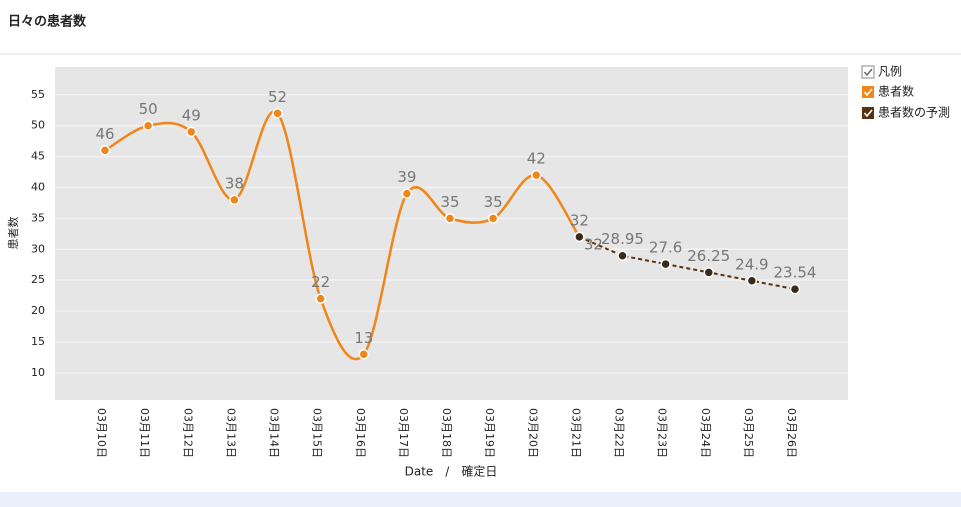 This screenshot has height=507, width=961. What do you see at coordinates (795, 273) in the screenshot?
I see `data-label: 23.54` at bounding box center [795, 273].